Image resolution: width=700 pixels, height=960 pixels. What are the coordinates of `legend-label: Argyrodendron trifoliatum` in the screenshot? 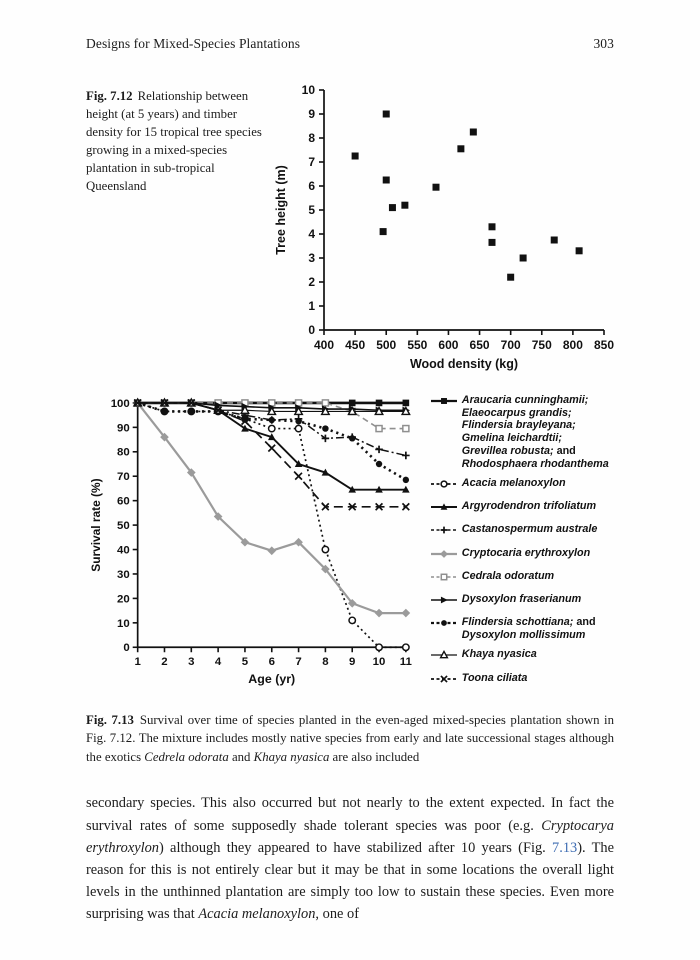 It's located at (529, 506).